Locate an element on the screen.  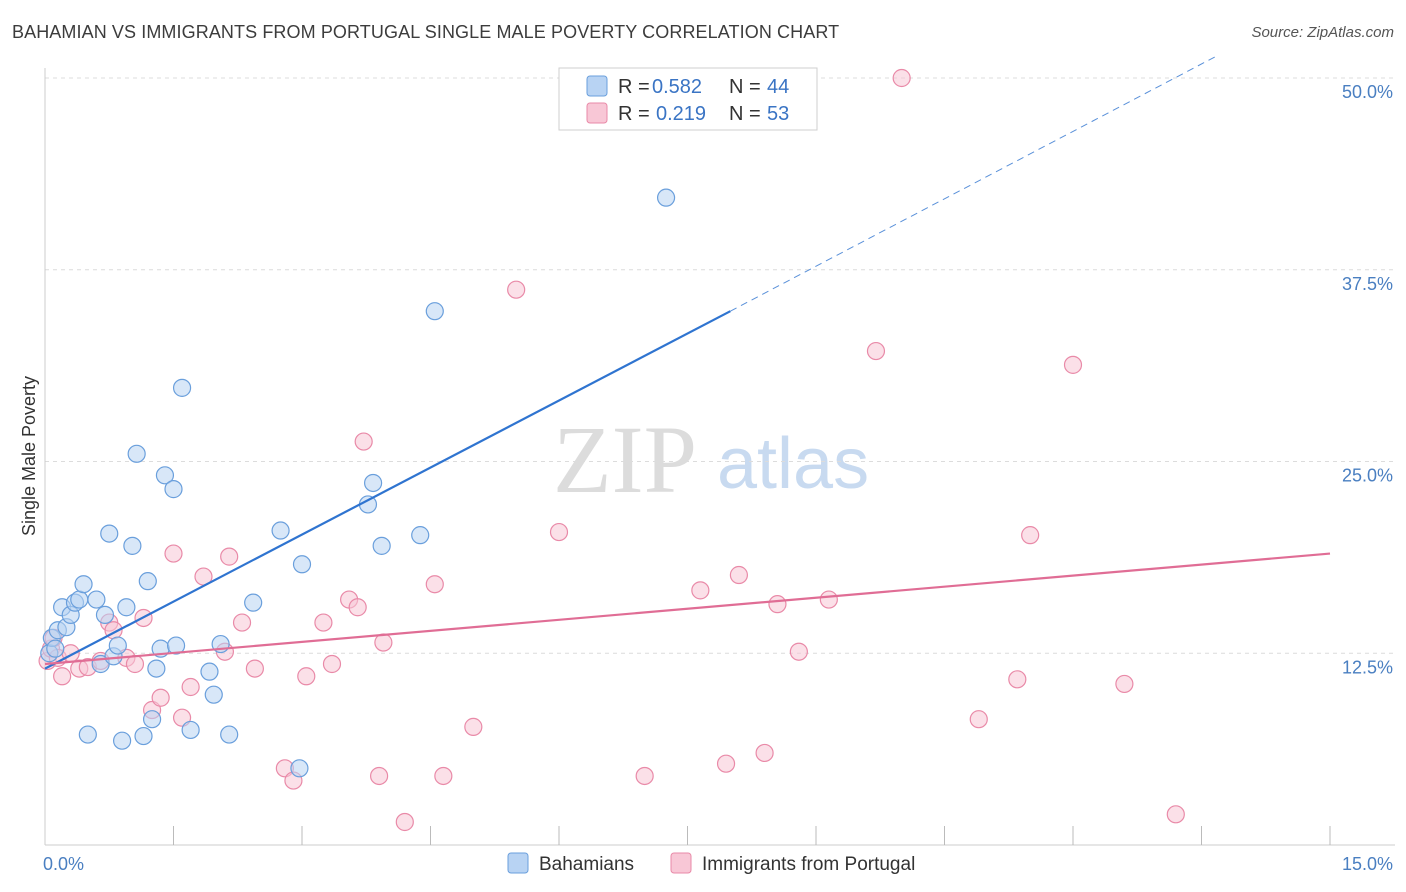
legend-n-label-1: N = is located at coordinates (745, 87).